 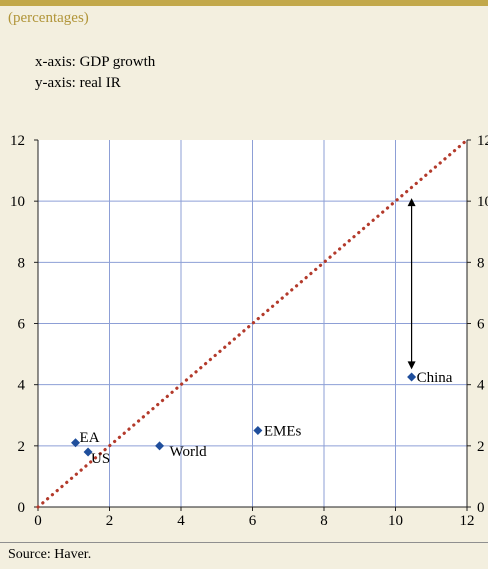 I want to click on x-tick-label: 4, so click(x=181, y=521).